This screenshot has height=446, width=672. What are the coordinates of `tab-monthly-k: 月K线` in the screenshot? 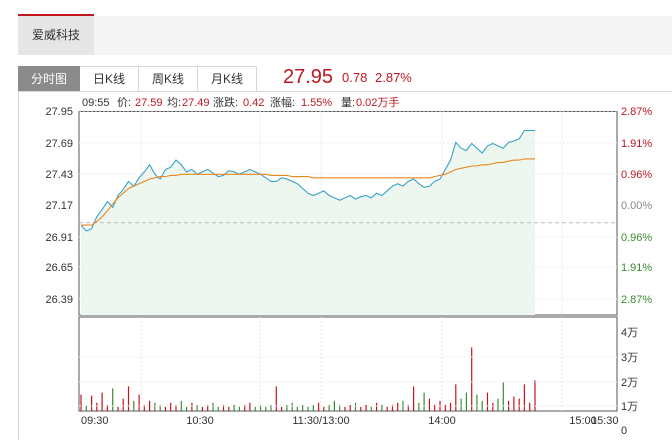 It's located at (227, 79).